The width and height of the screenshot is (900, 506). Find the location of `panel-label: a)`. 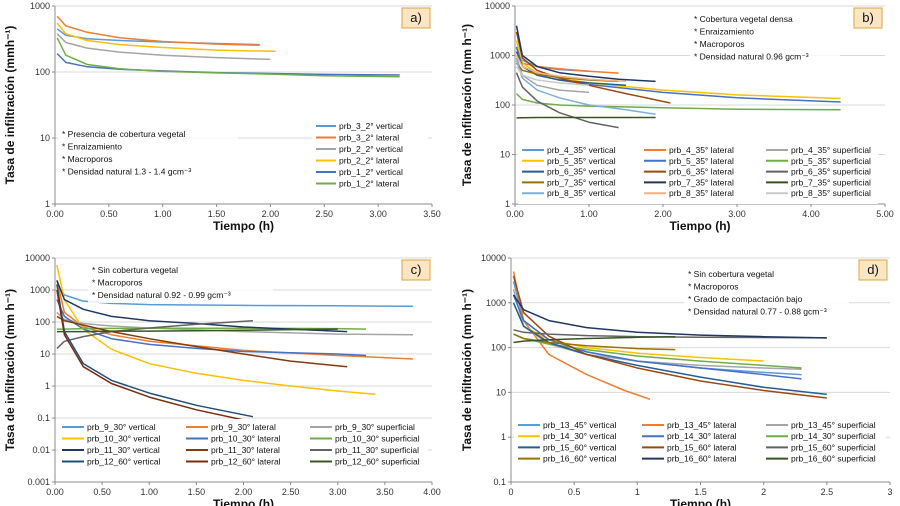

panel-label: a) is located at coordinates (416, 17).